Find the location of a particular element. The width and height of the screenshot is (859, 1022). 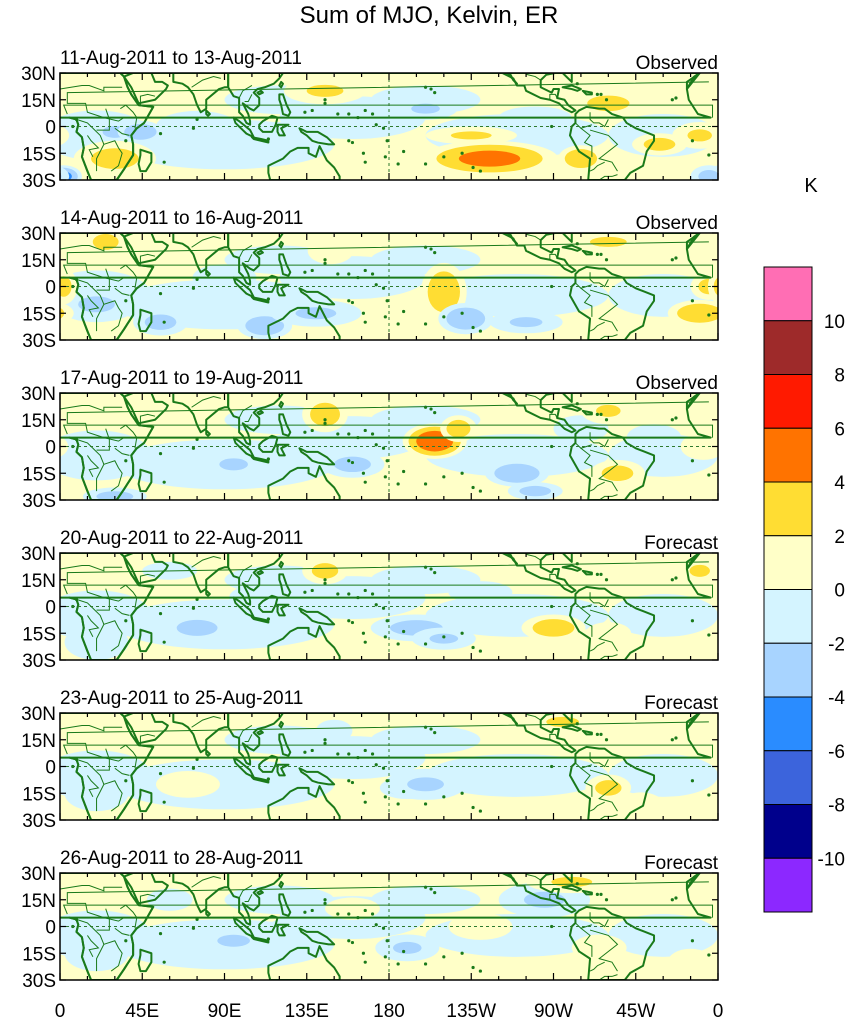

coastline-se-asia is located at coordinates (255, 739).